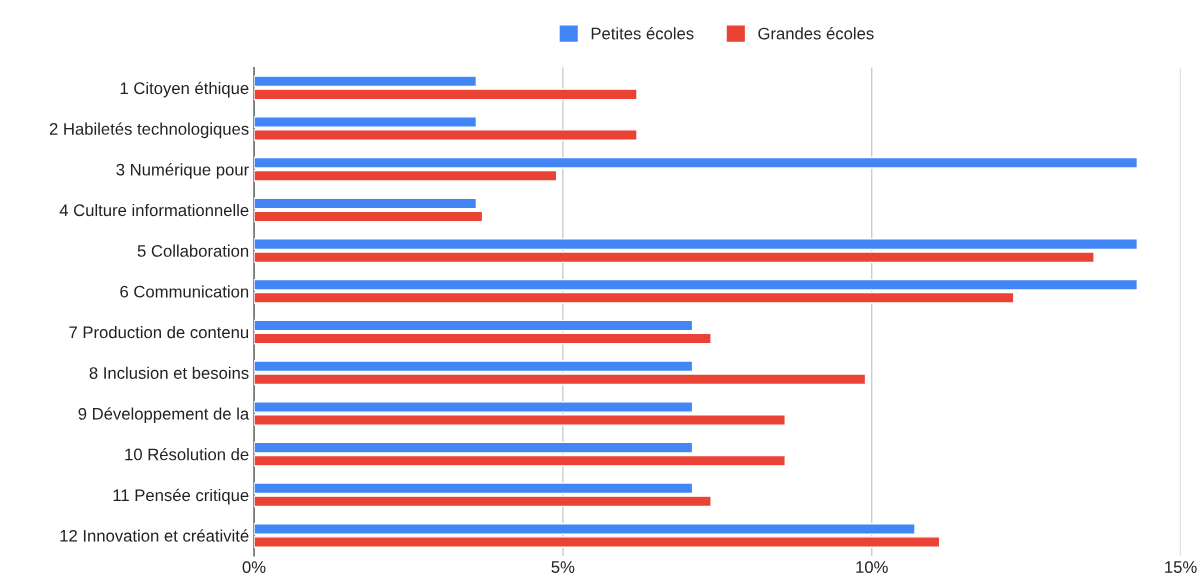 This screenshot has width=1201, height=587. Describe the element at coordinates (154, 535) in the screenshot. I see `y-tick-label: 12 Innovation et créativité` at that location.